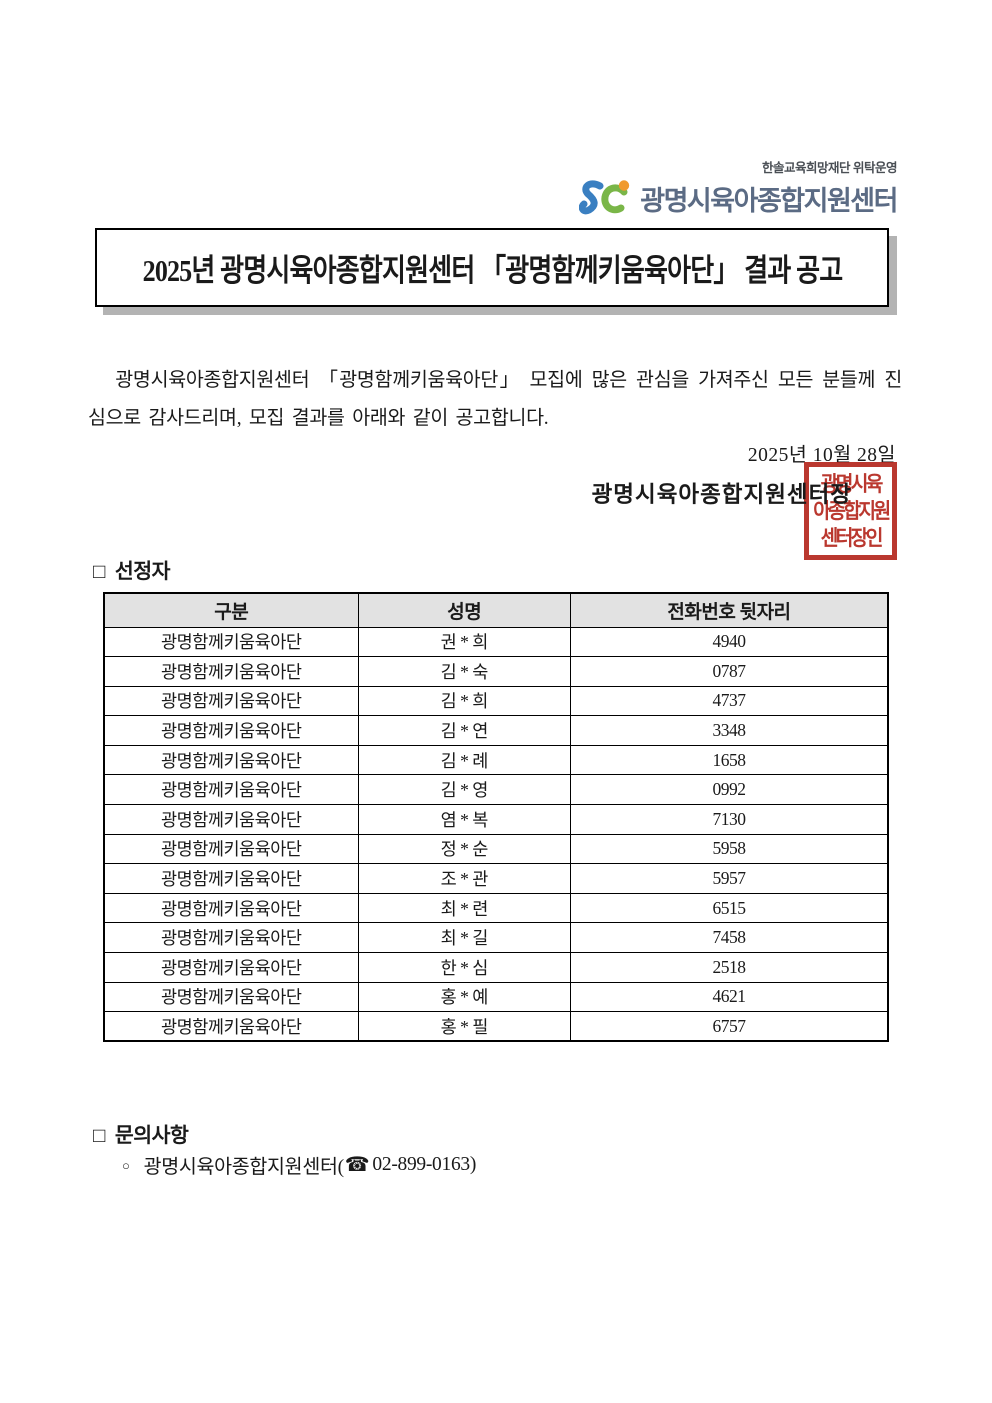  What do you see at coordinates (729, 1026) in the screenshot?
I see `cell-phone: 6757` at bounding box center [729, 1026].